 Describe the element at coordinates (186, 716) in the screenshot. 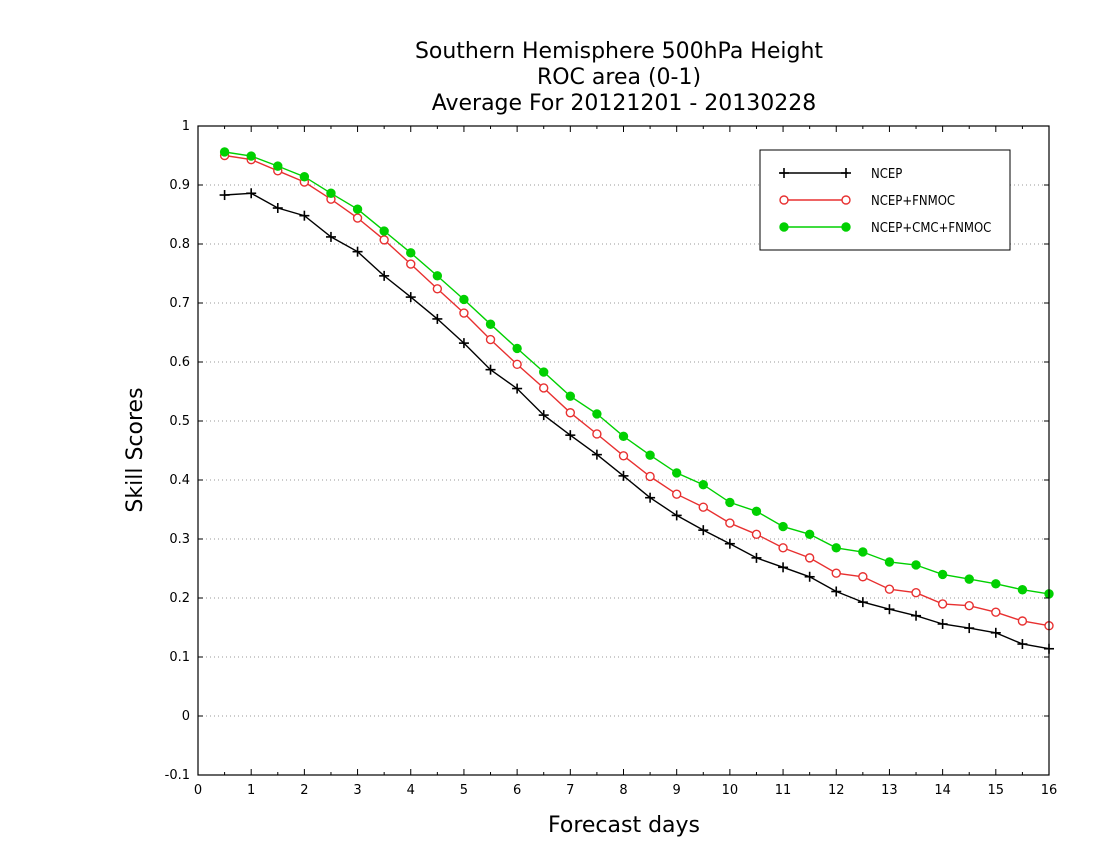

I see `y-tick-label: 0` at that location.